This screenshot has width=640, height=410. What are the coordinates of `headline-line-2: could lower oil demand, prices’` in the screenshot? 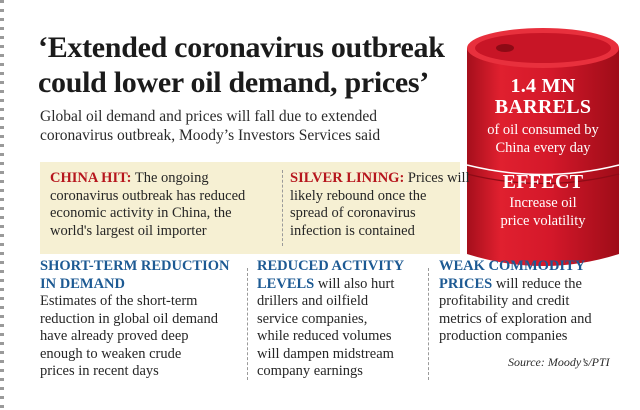 It's located at (233, 82).